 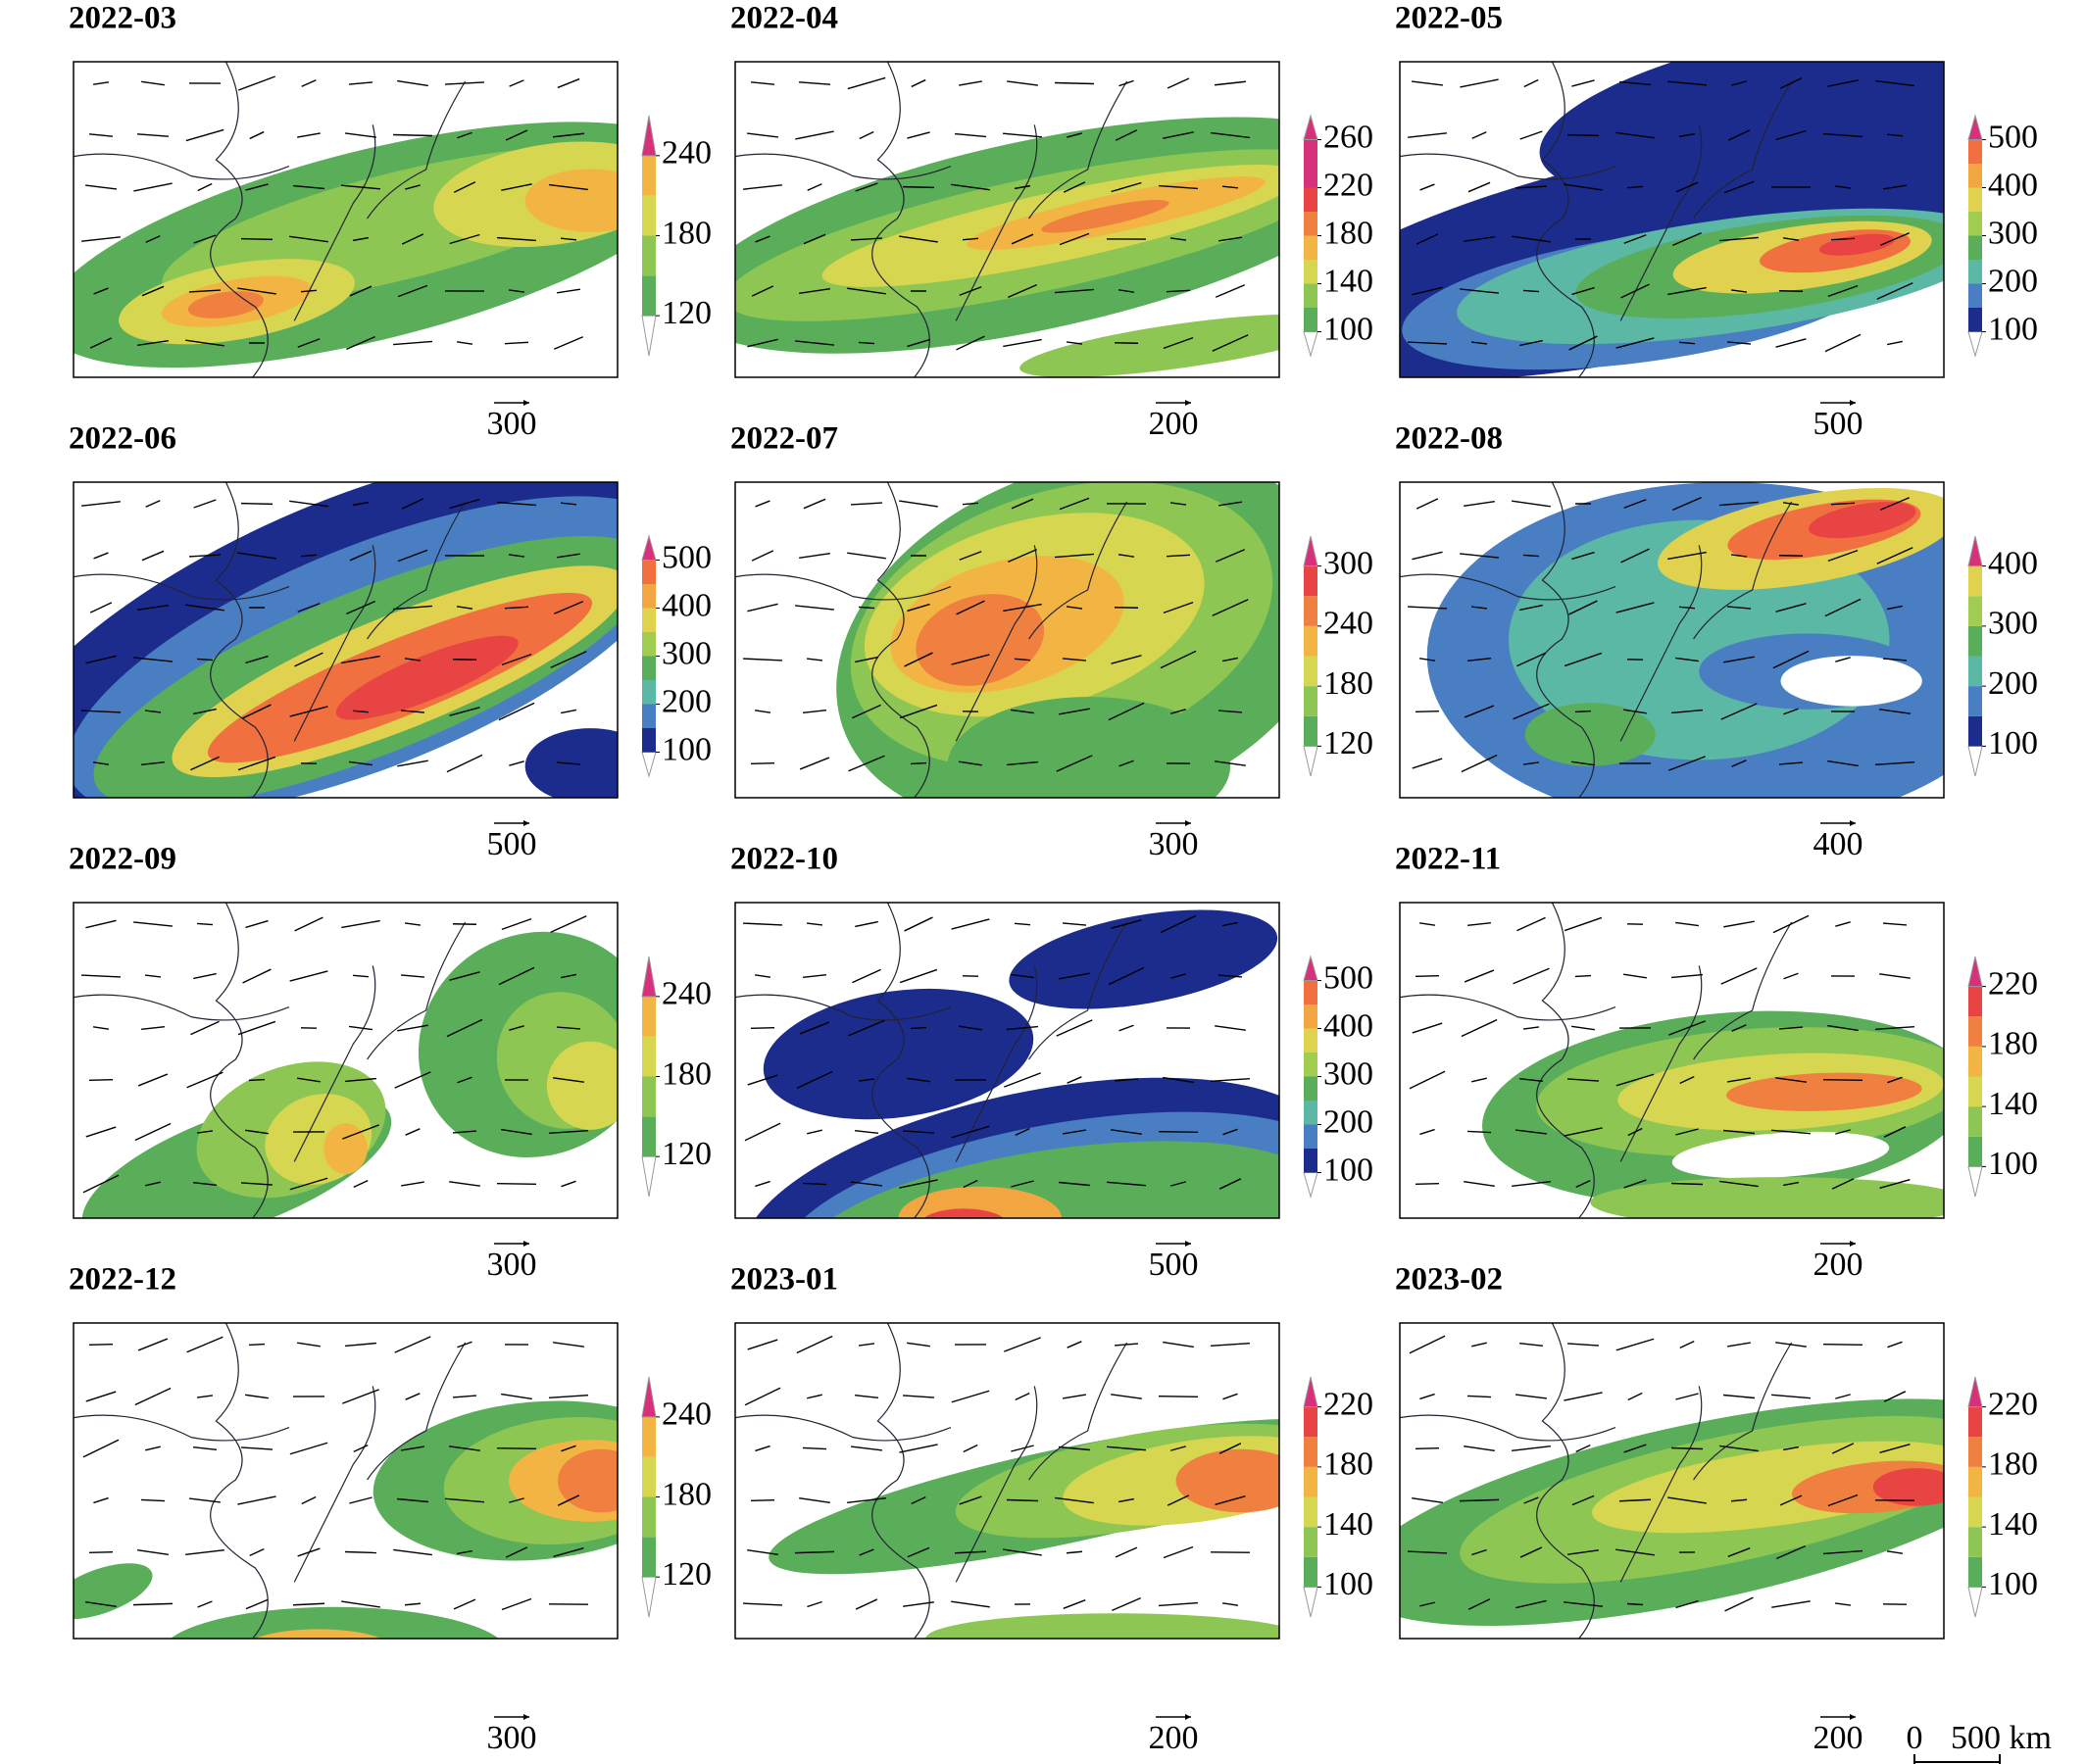 What do you see at coordinates (784, 859) in the screenshot?
I see `panel-title: 2022-10` at bounding box center [784, 859].